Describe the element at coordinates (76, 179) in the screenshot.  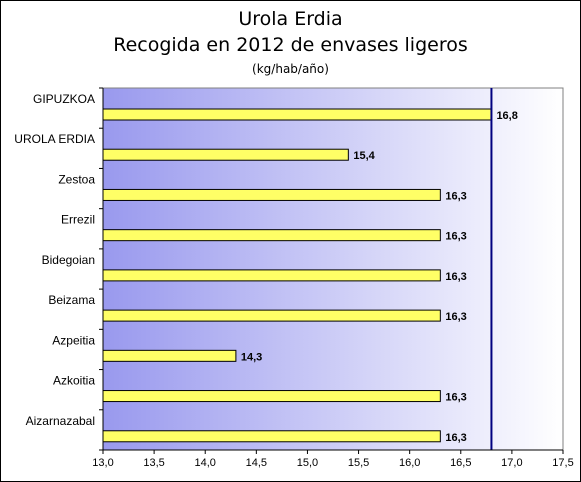
I see `category-label: Zestoa` at that location.